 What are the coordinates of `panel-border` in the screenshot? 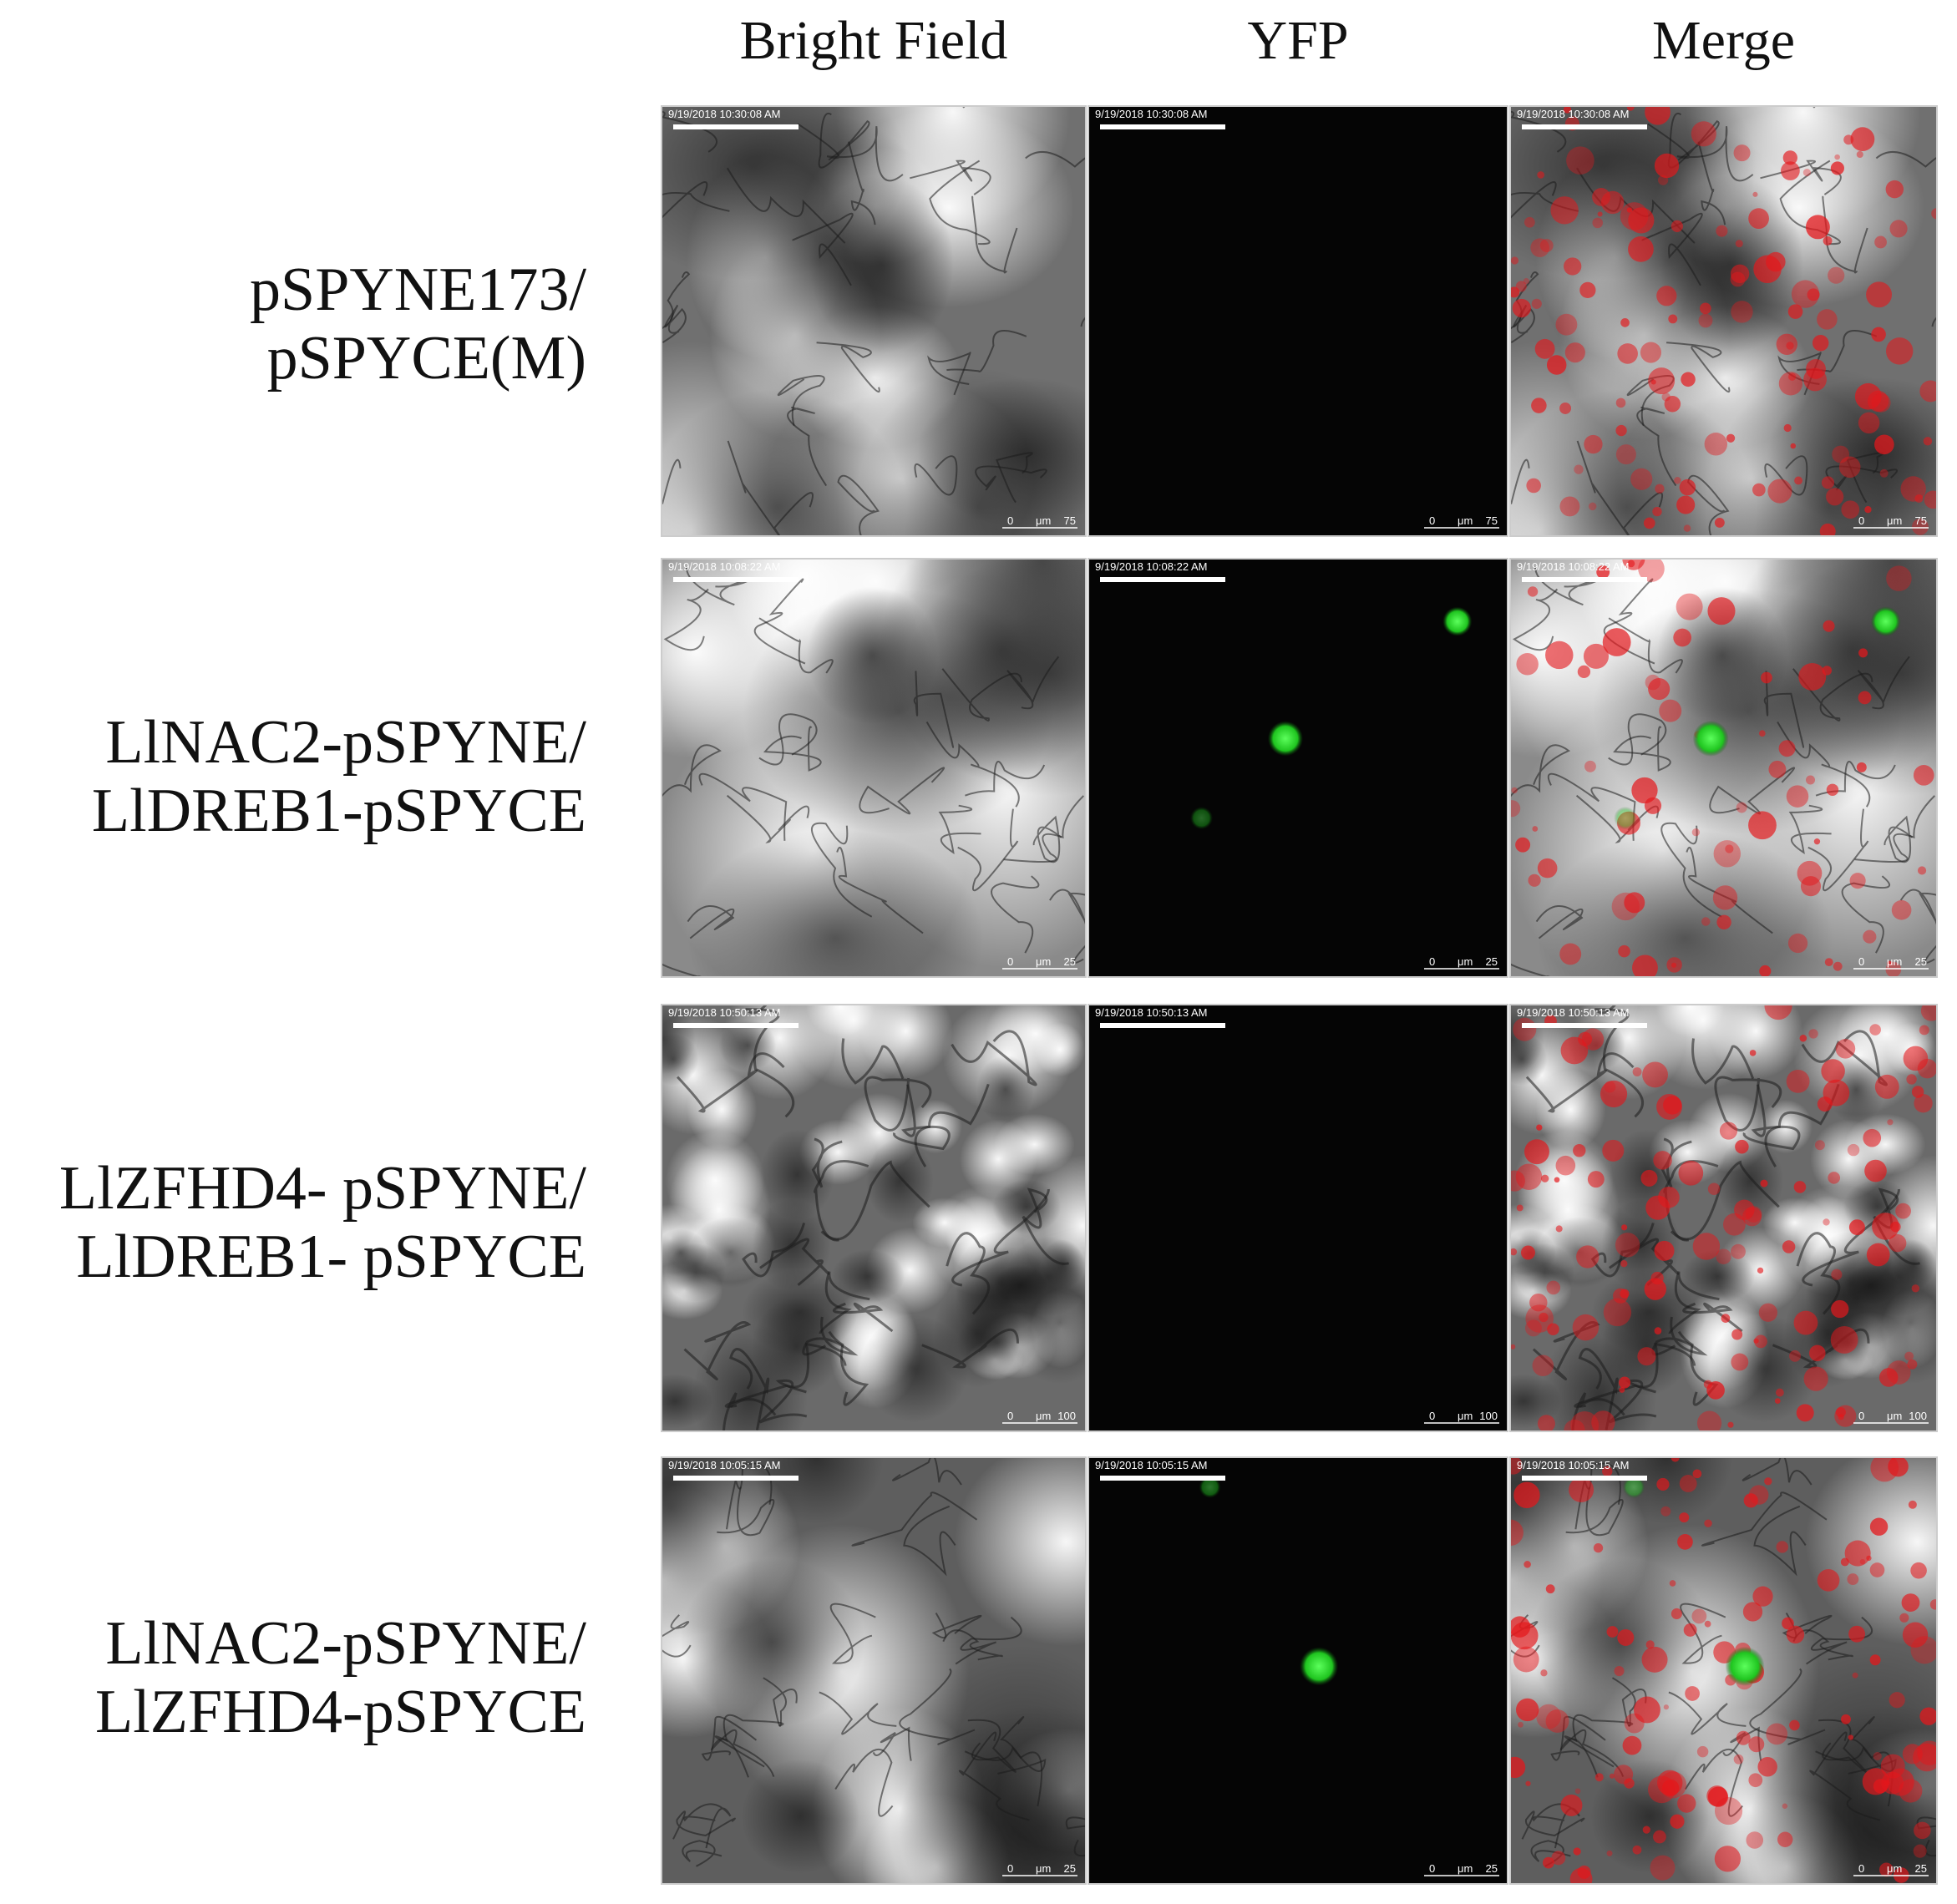 It's located at (1298, 768).